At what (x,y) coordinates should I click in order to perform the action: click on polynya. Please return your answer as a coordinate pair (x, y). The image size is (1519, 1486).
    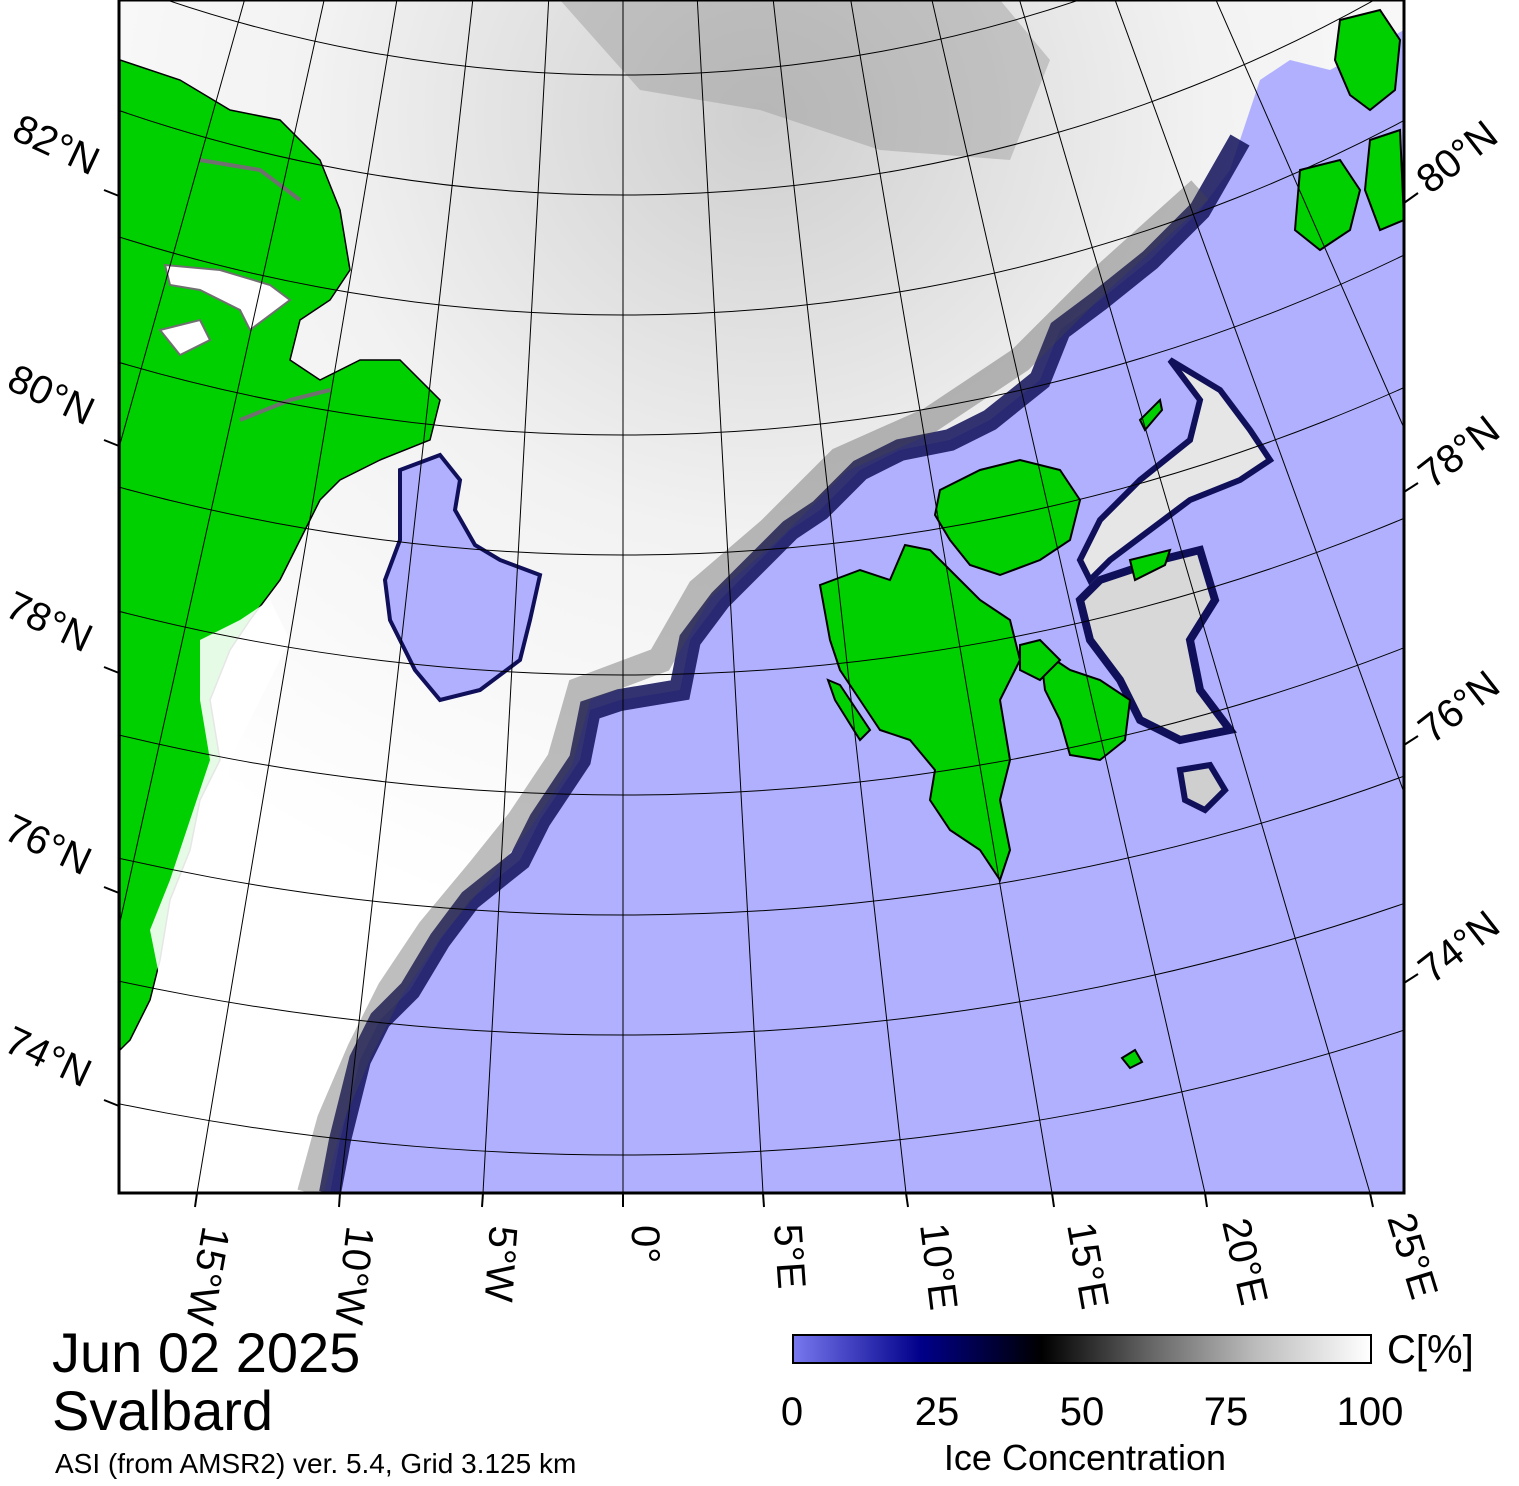
    Looking at the image, I should click on (462, 577).